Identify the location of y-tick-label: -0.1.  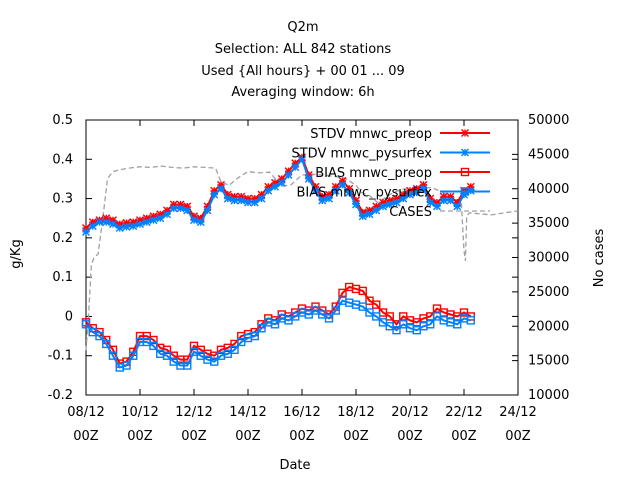
(60, 356).